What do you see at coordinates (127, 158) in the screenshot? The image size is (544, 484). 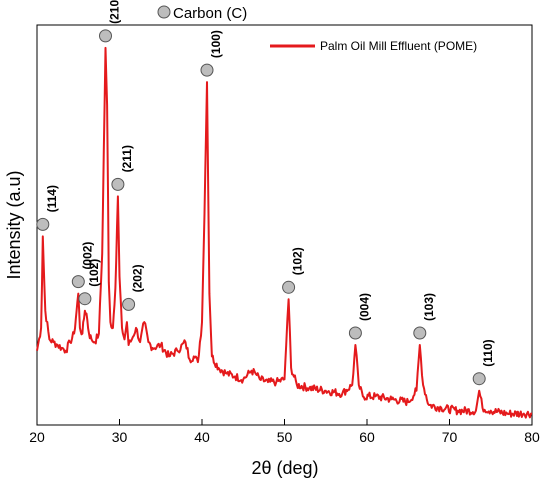 I see `peak-label-4: (211)` at bounding box center [127, 158].